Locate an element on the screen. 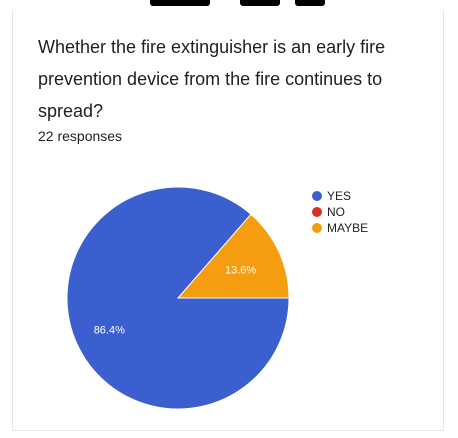 The image size is (458, 438). legend-label: YES is located at coordinates (339, 196).